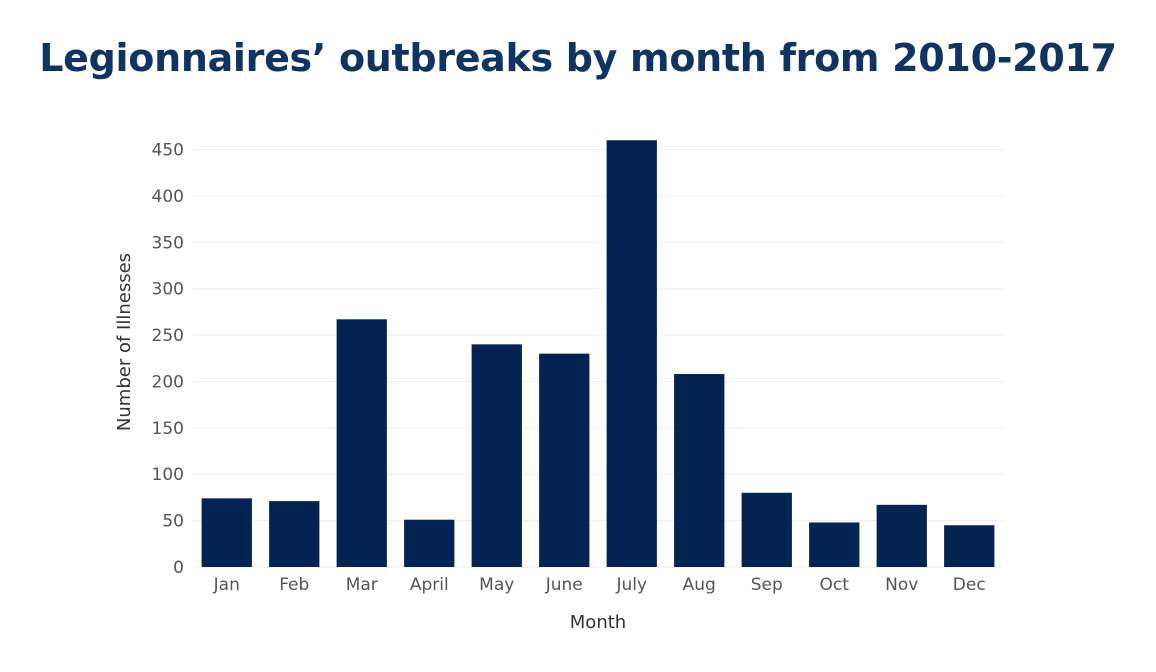 The height and width of the screenshot is (672, 1156). I want to click on y-tick-label: 300, so click(168, 290).